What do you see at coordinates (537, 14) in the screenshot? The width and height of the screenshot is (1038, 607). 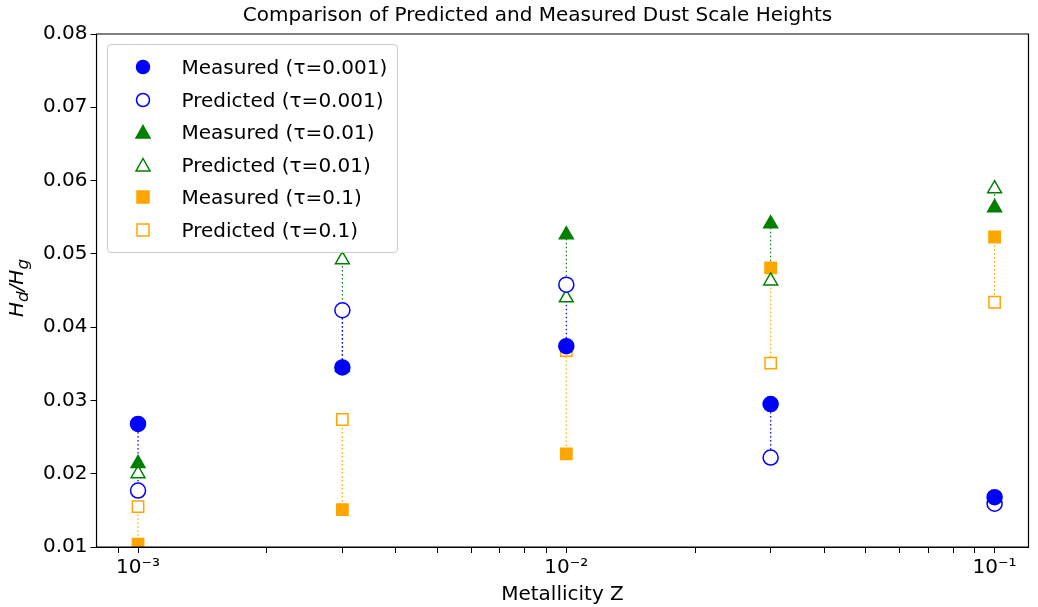 I see `chart-title: Comparison of Predicted and Measured Dust Scale Heights` at bounding box center [537, 14].